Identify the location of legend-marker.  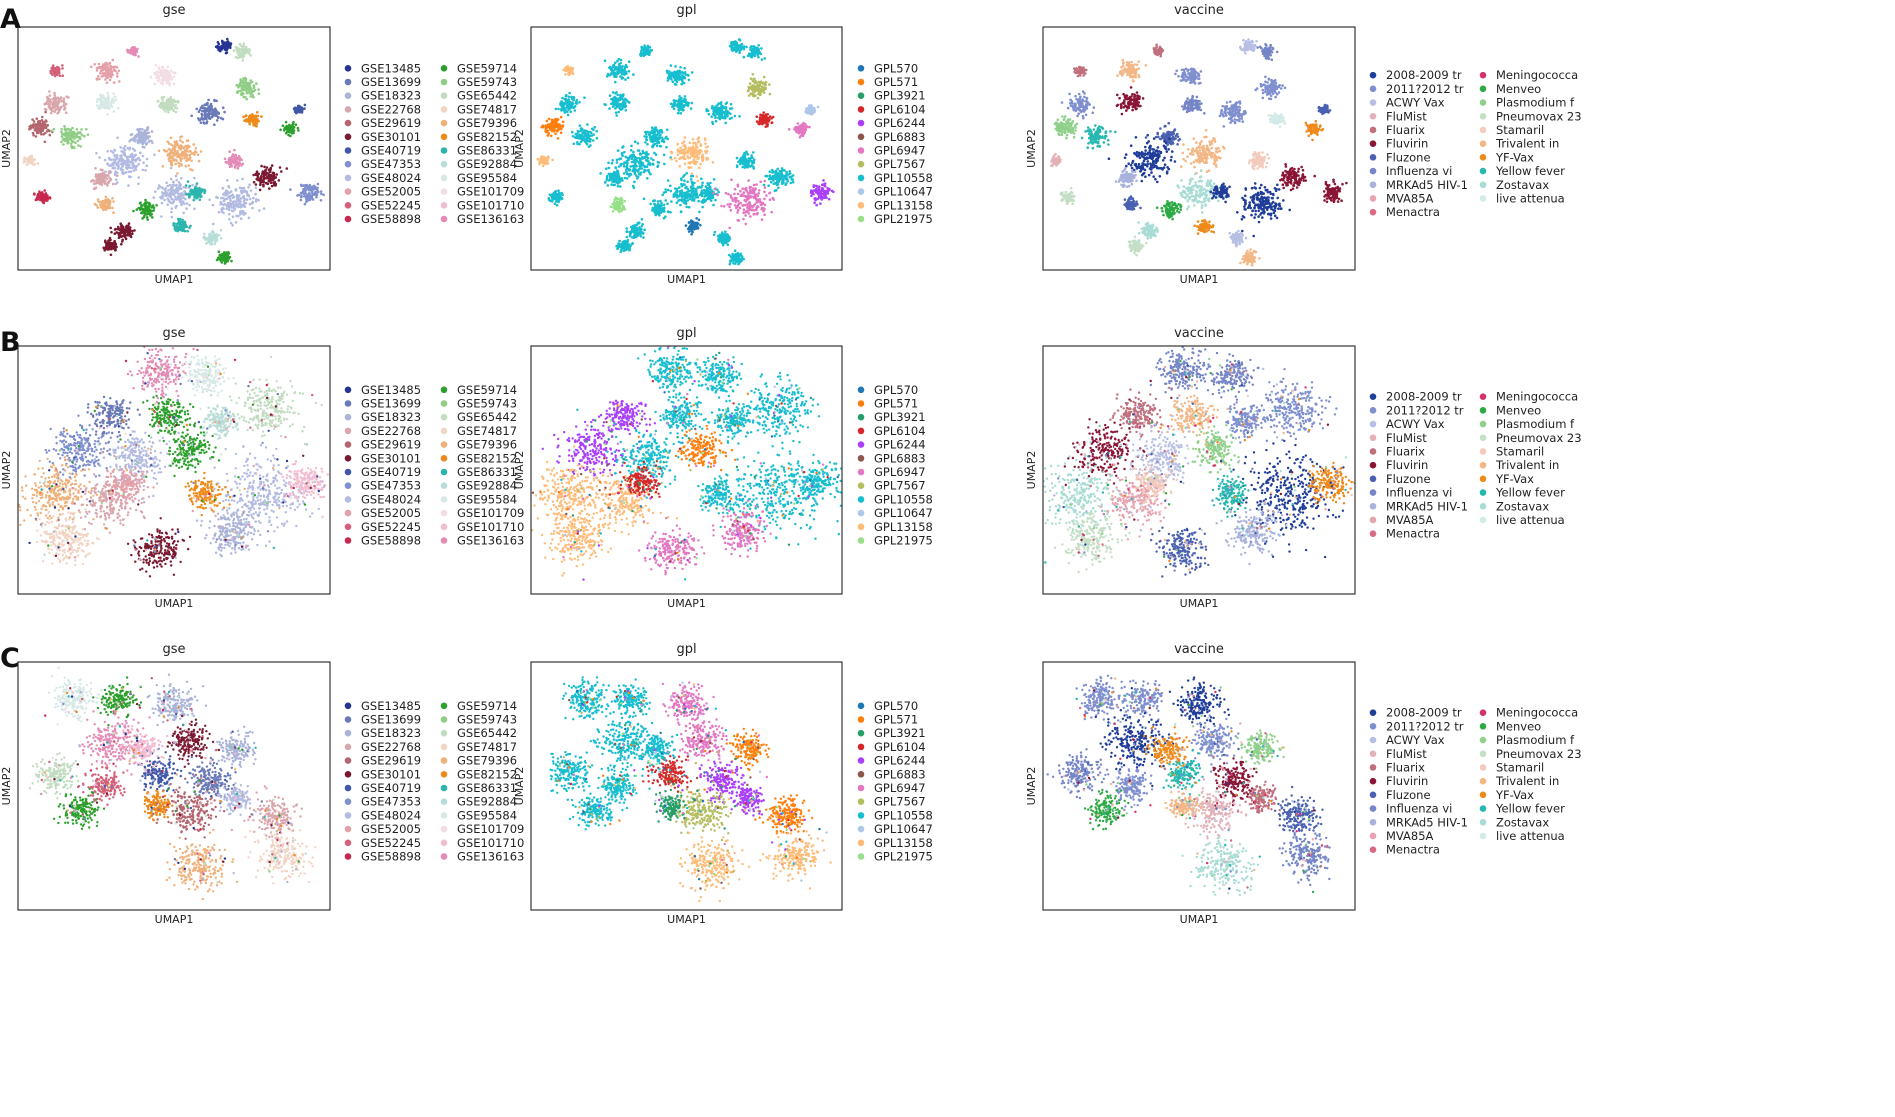
(348, 150).